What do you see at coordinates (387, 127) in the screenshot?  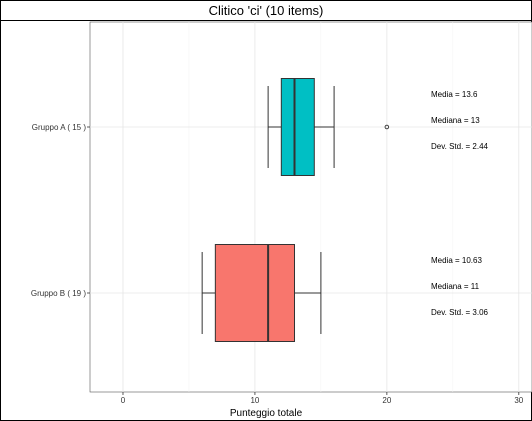 I see `outlier-point` at bounding box center [387, 127].